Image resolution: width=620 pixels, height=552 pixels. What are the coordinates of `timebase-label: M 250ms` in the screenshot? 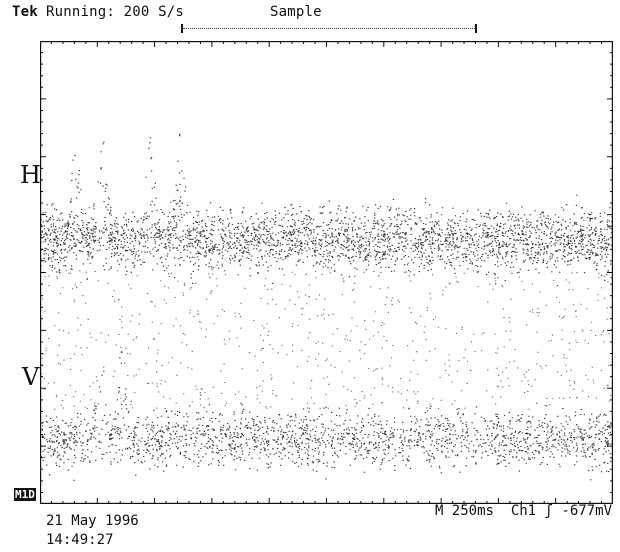 It's located at (464, 511).